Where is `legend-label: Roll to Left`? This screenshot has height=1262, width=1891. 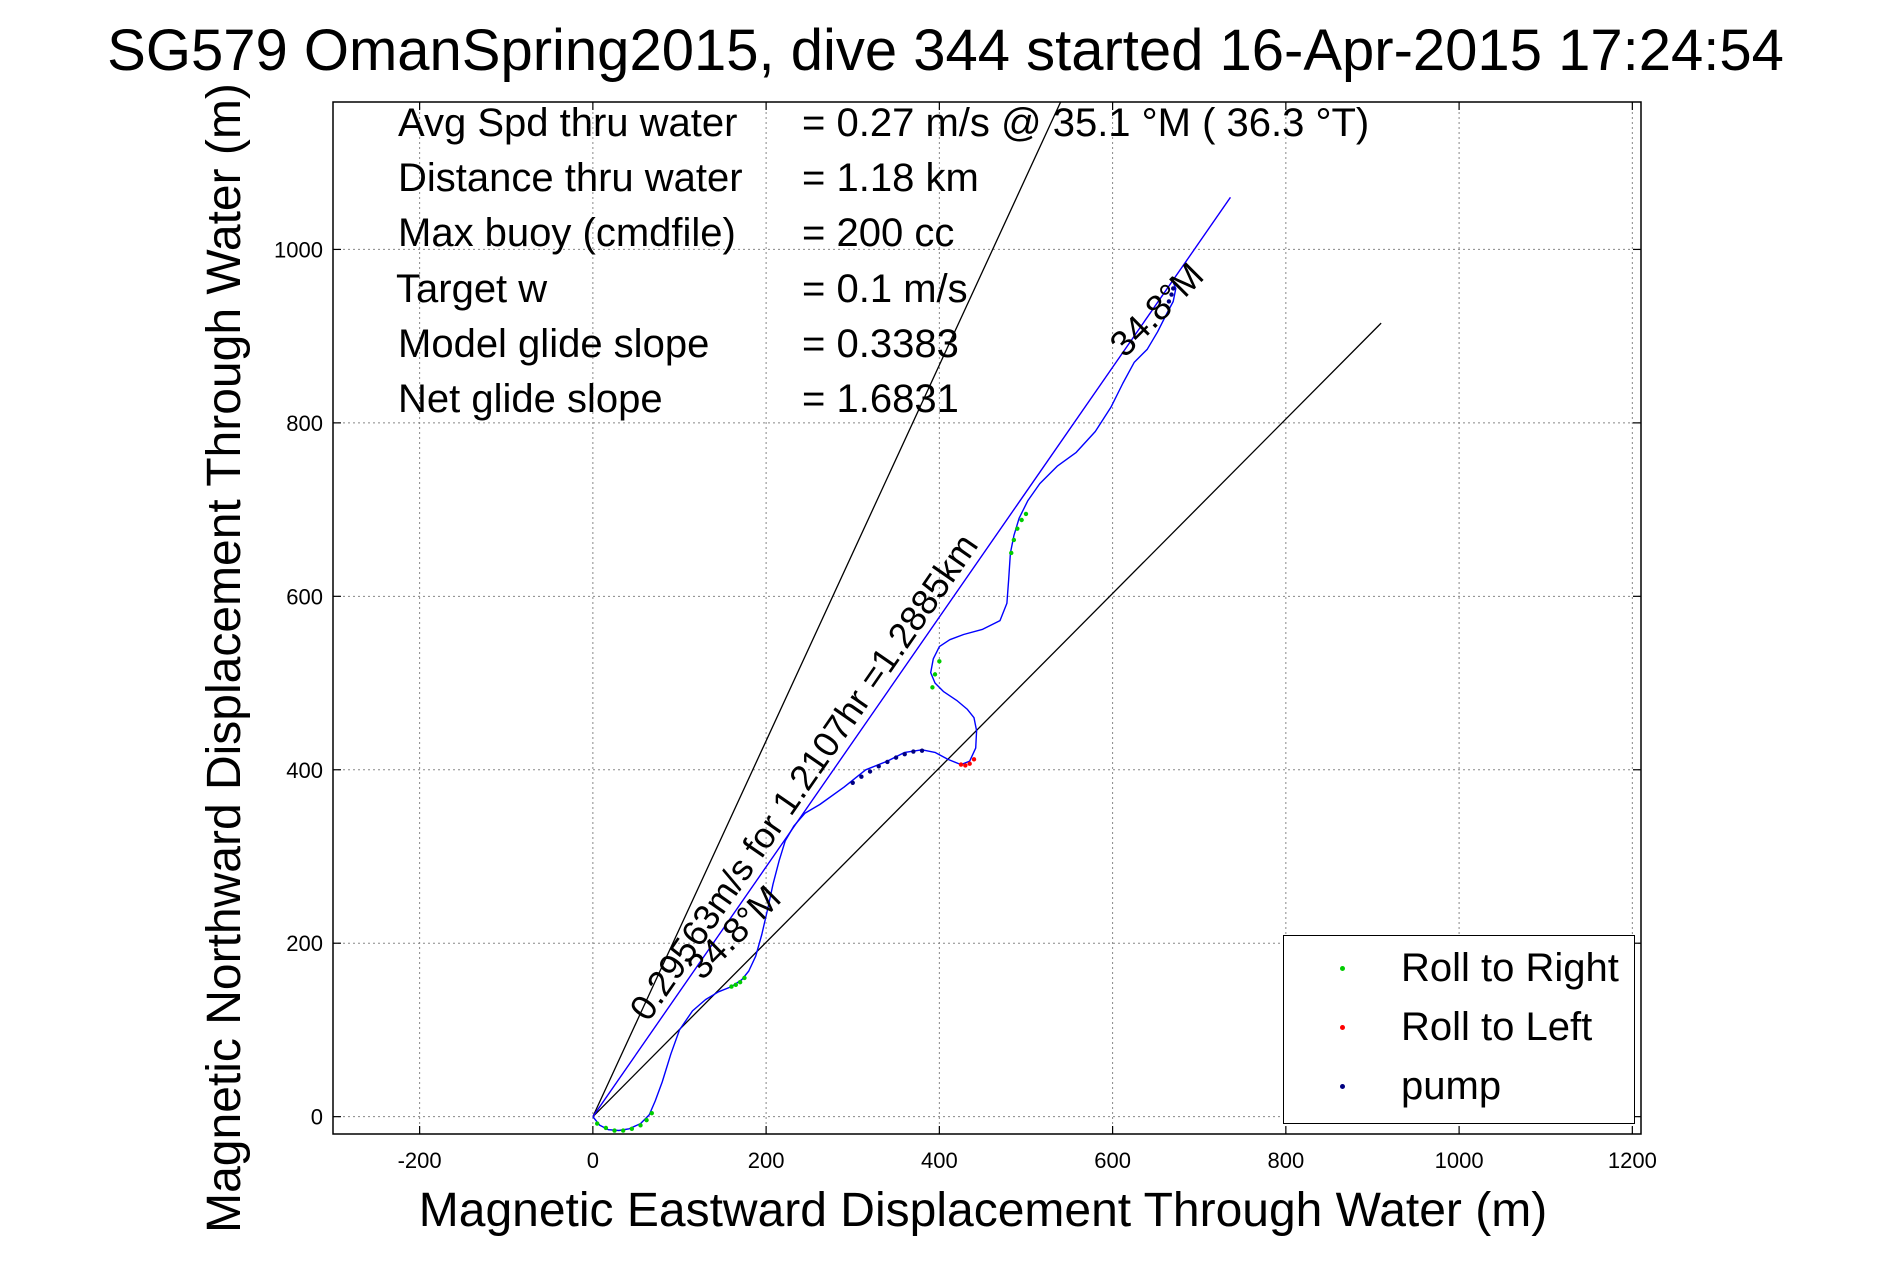
legend-label: Roll to Left is located at coordinates (1497, 1027).